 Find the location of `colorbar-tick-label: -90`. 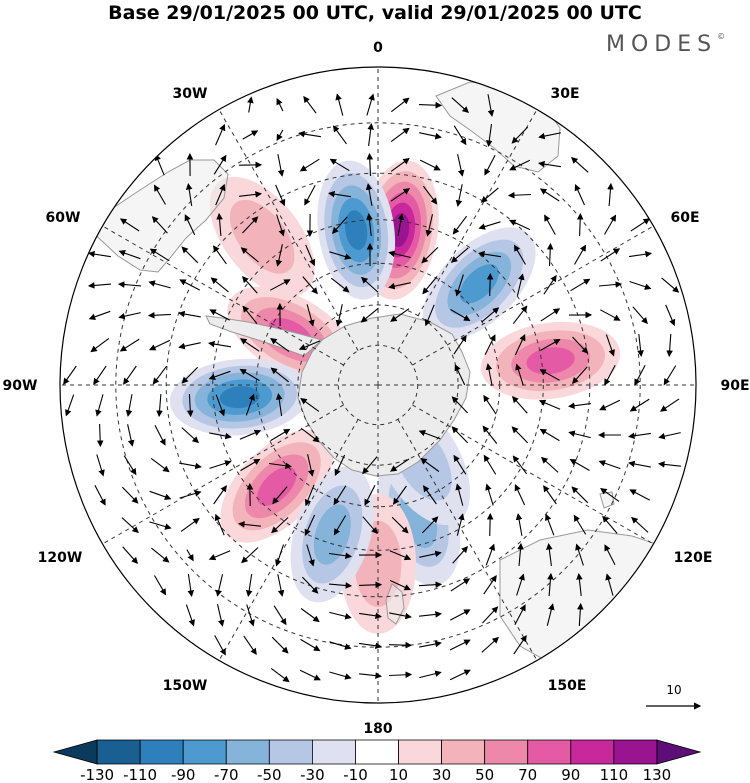

colorbar-tick-label: -90 is located at coordinates (183, 774).